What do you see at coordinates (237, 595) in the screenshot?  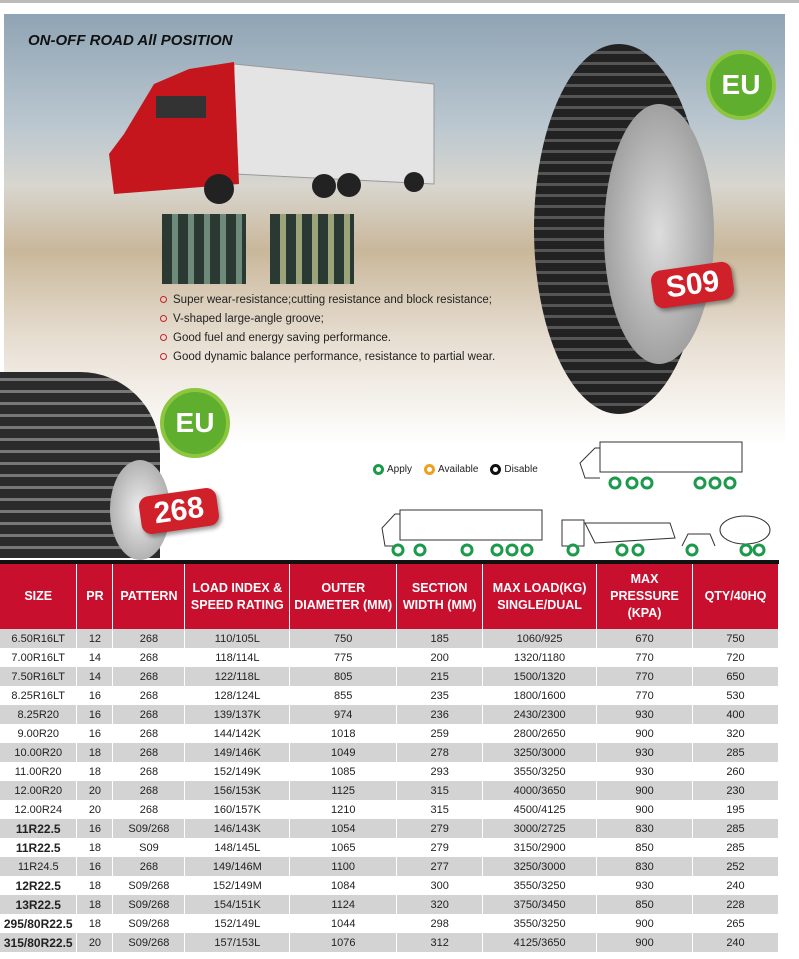 I see `column-header: LOAD INDEX & SPEED RATING` at bounding box center [237, 595].